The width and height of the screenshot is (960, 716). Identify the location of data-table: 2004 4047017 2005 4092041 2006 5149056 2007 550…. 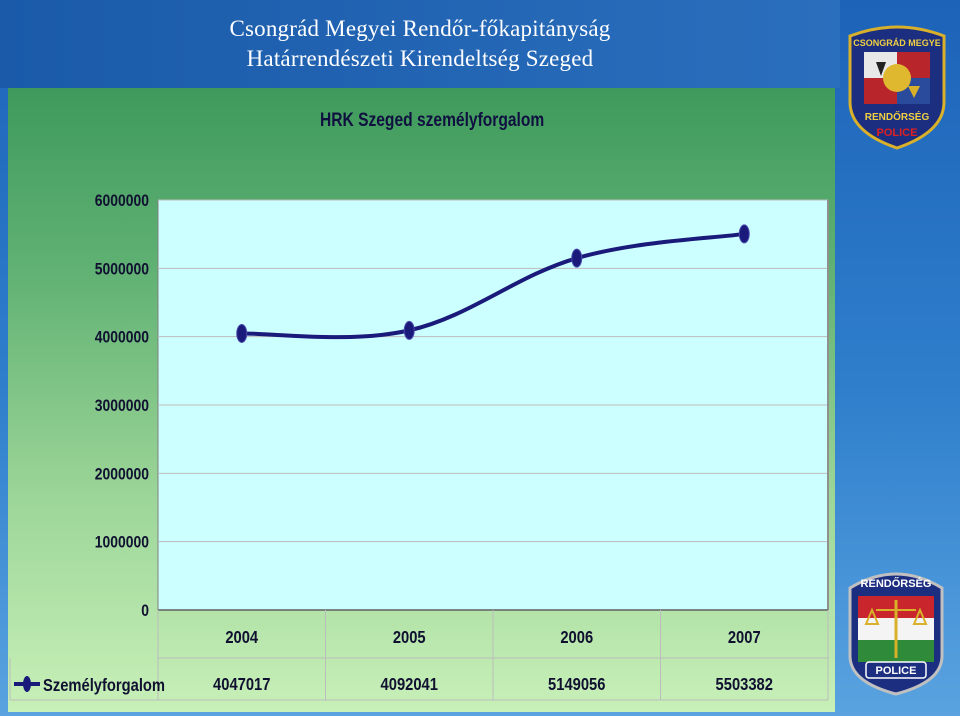
(419, 655).